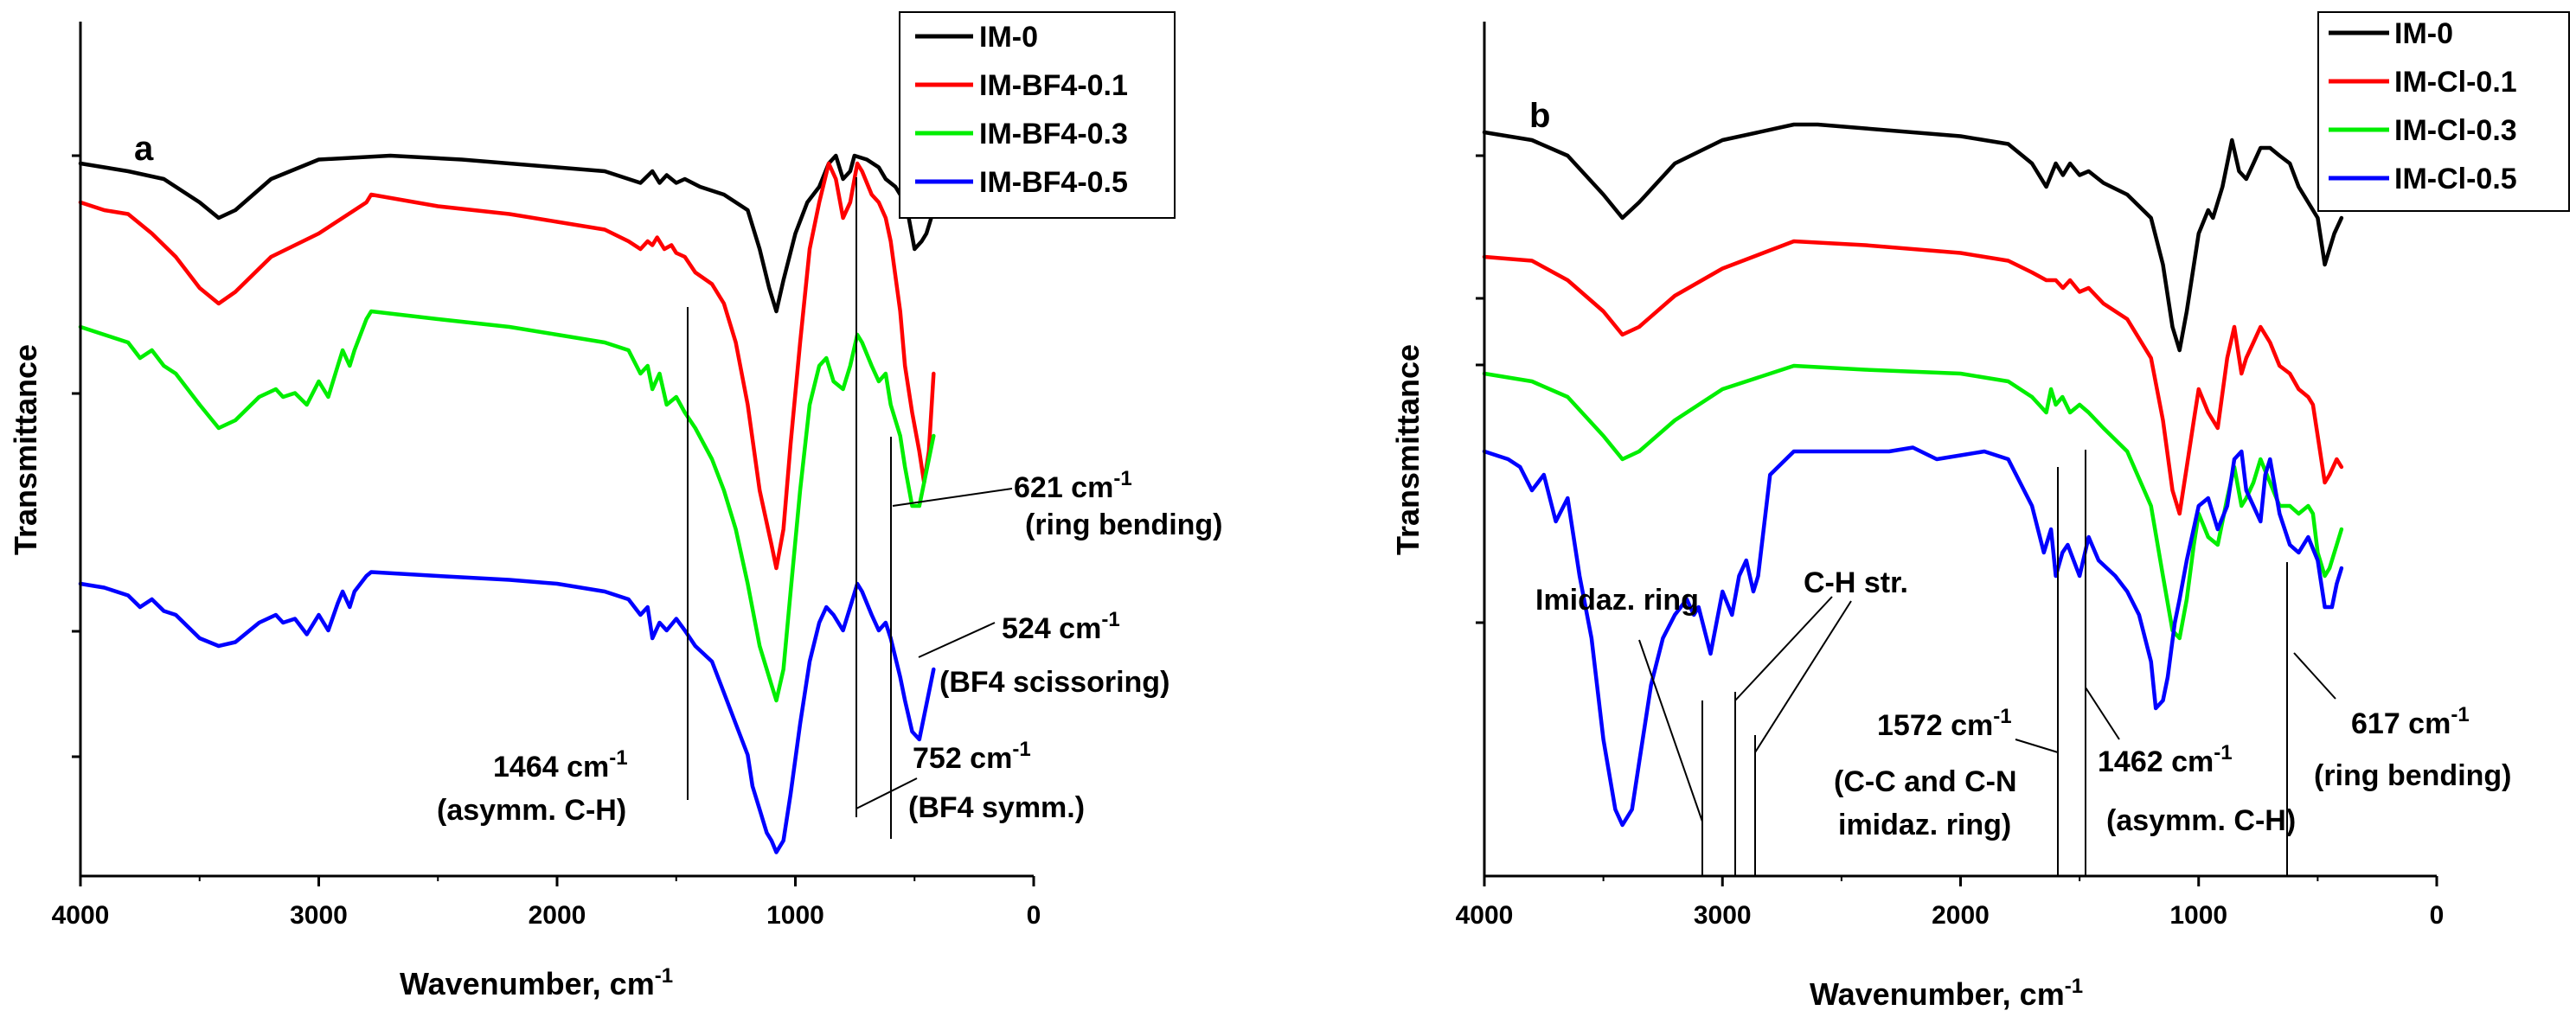 The width and height of the screenshot is (2576, 1017). I want to click on leader-1462-label, so click(2102, 714).